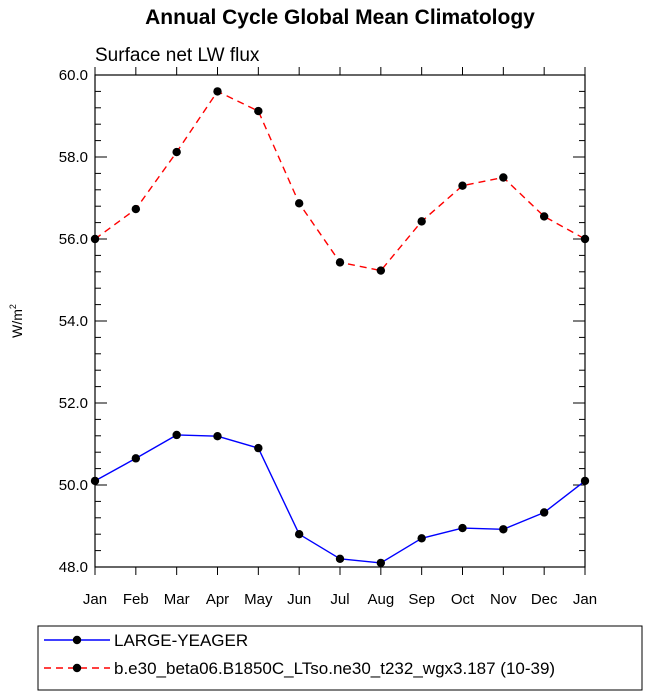 The height and width of the screenshot is (695, 648). I want to click on legend-box, so click(340, 658).